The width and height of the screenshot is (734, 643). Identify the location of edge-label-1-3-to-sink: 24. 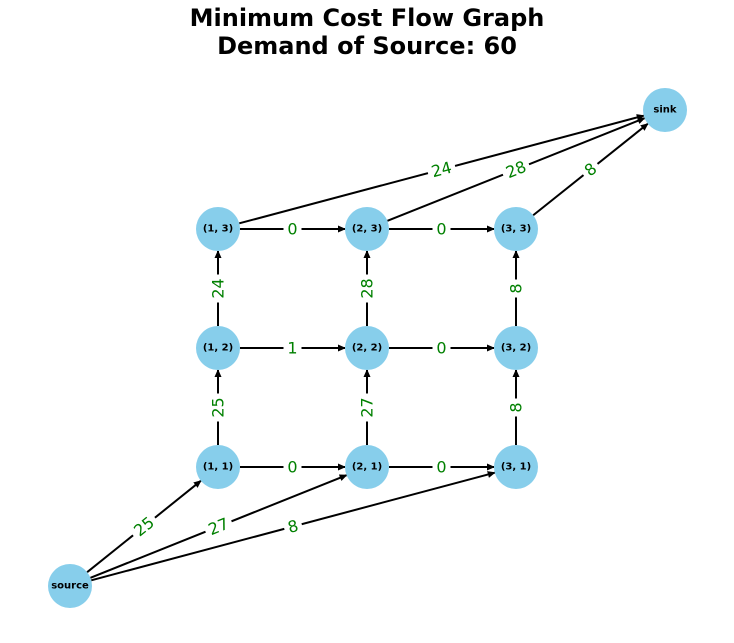
(441, 169).